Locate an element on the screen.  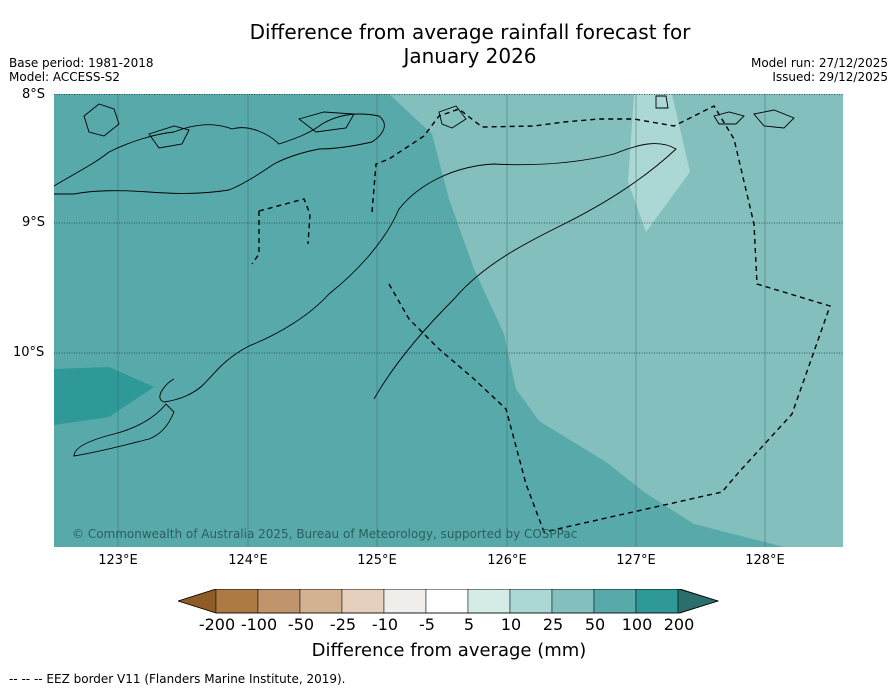
cb-tick-4: -25 is located at coordinates (343, 624).